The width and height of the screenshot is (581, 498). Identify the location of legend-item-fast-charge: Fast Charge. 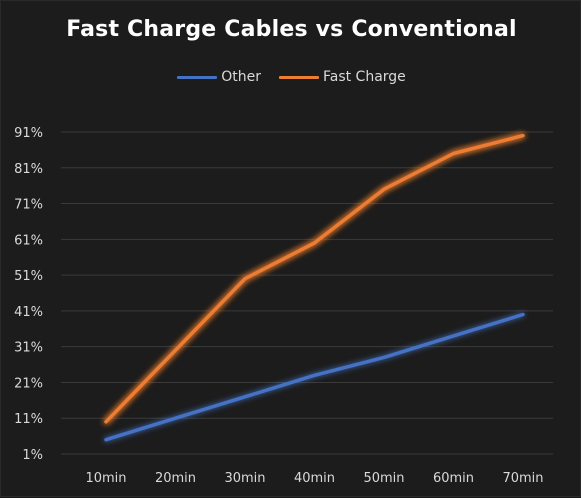
(342, 77).